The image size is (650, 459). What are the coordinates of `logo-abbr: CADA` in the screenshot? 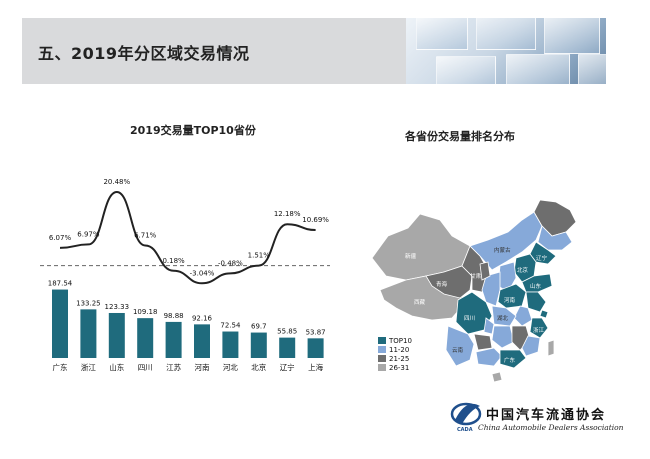 It's located at (465, 430).